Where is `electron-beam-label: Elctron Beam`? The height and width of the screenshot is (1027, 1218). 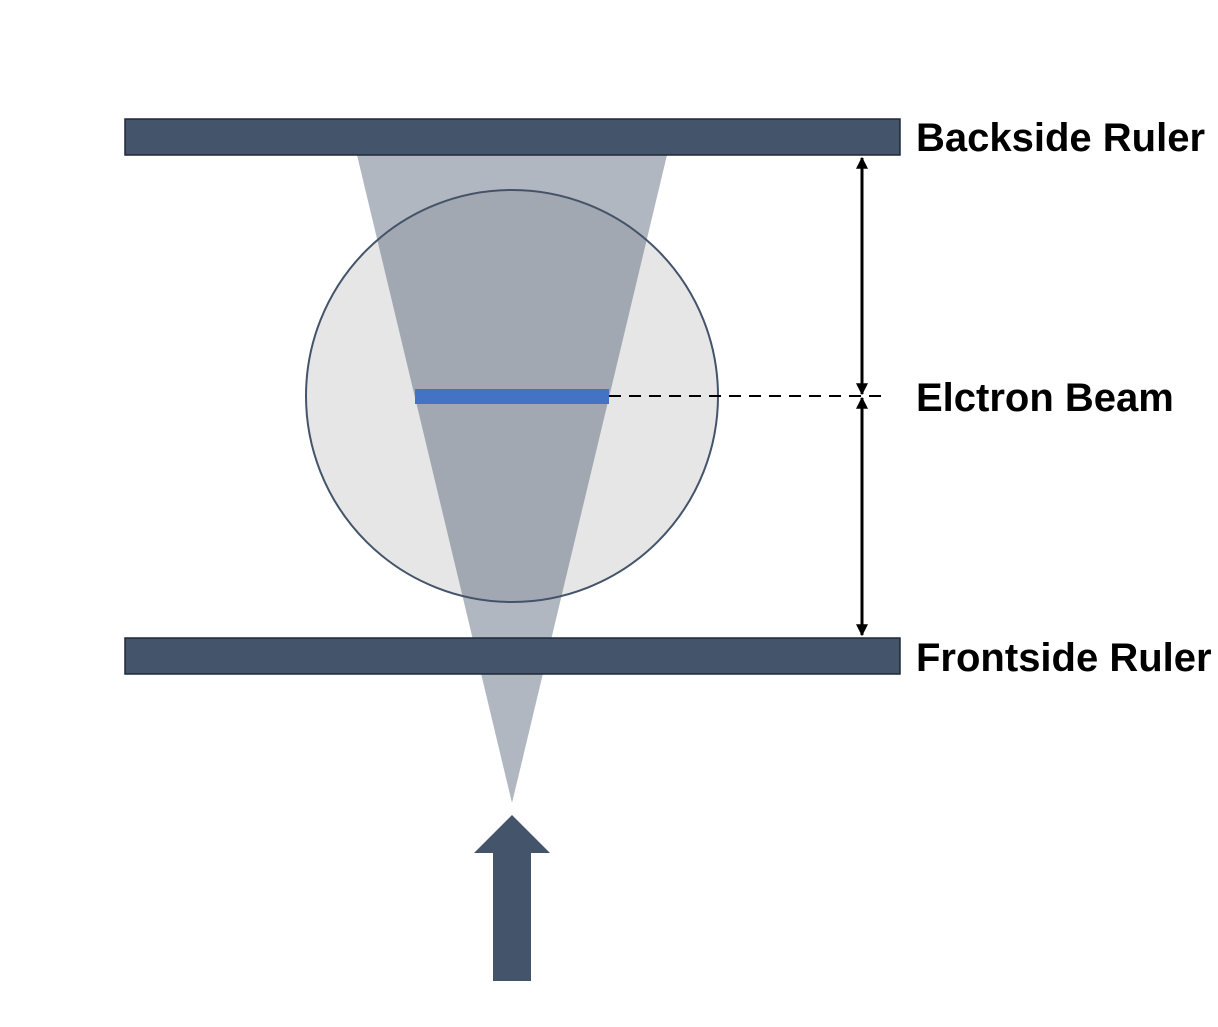
electron-beam-label: Elctron Beam is located at coordinates (1045, 398).